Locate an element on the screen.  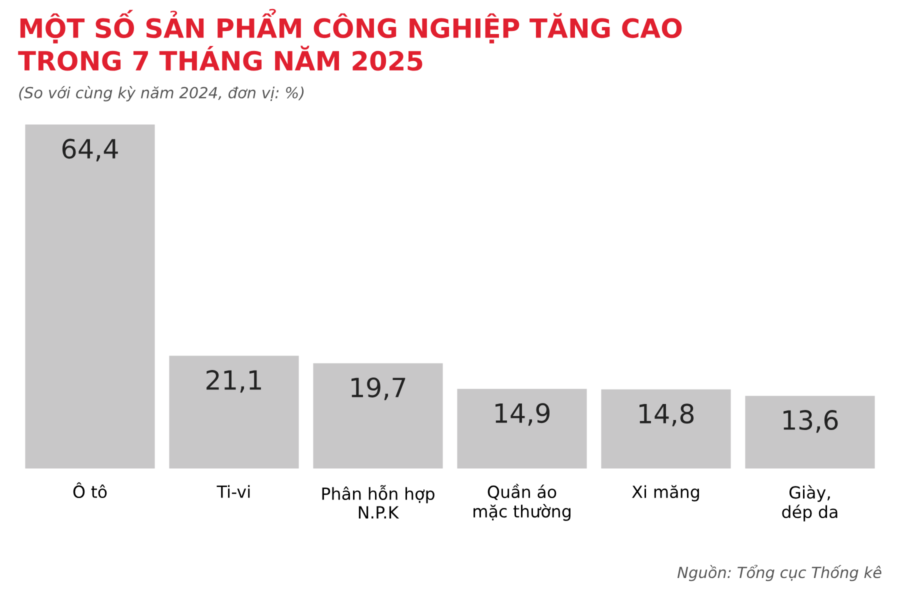
data-label: 64,4 is located at coordinates (90, 150).